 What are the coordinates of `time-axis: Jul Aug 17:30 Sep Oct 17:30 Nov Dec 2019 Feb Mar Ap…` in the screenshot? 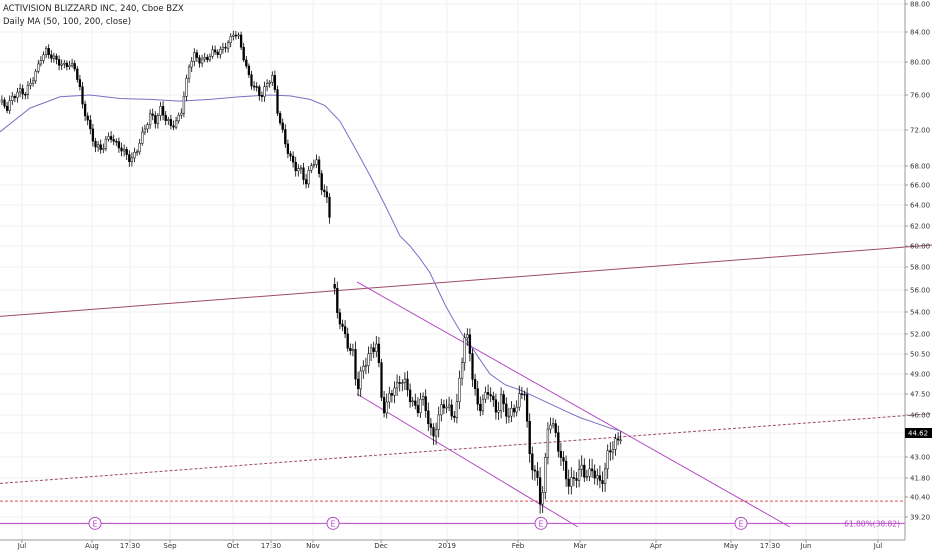 It's located at (452, 544).